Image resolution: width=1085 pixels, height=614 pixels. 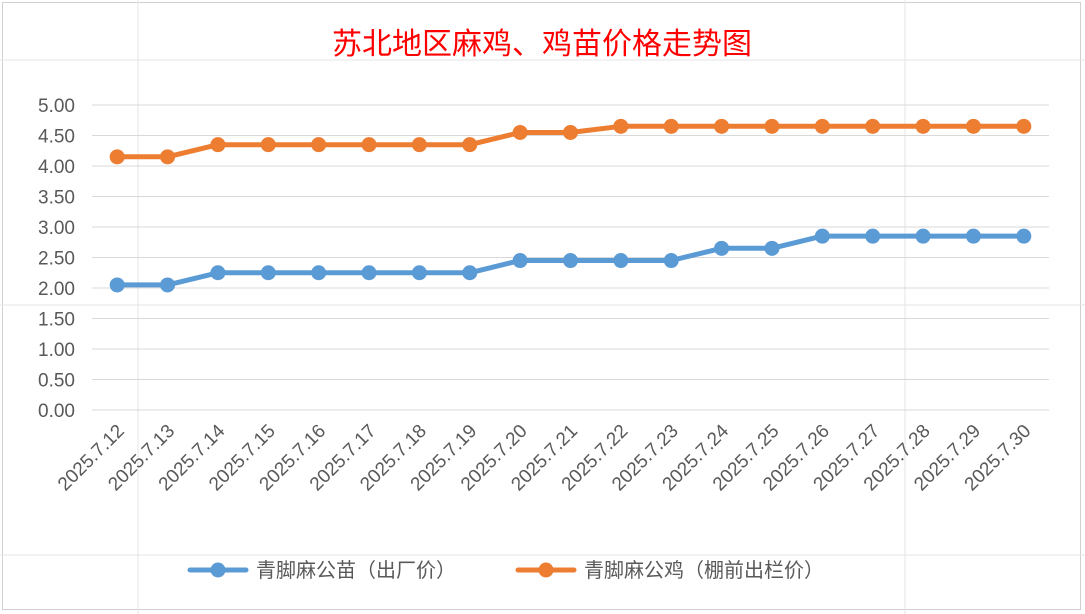 I want to click on y-tick-label: 3.00, so click(x=56, y=228).